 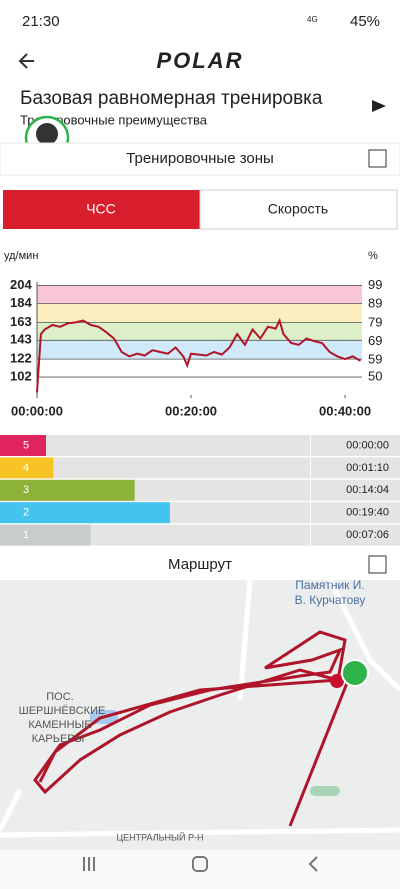 What do you see at coordinates (37, 410) in the screenshot?
I see `x-tick-label: 00:00:00` at bounding box center [37, 410].